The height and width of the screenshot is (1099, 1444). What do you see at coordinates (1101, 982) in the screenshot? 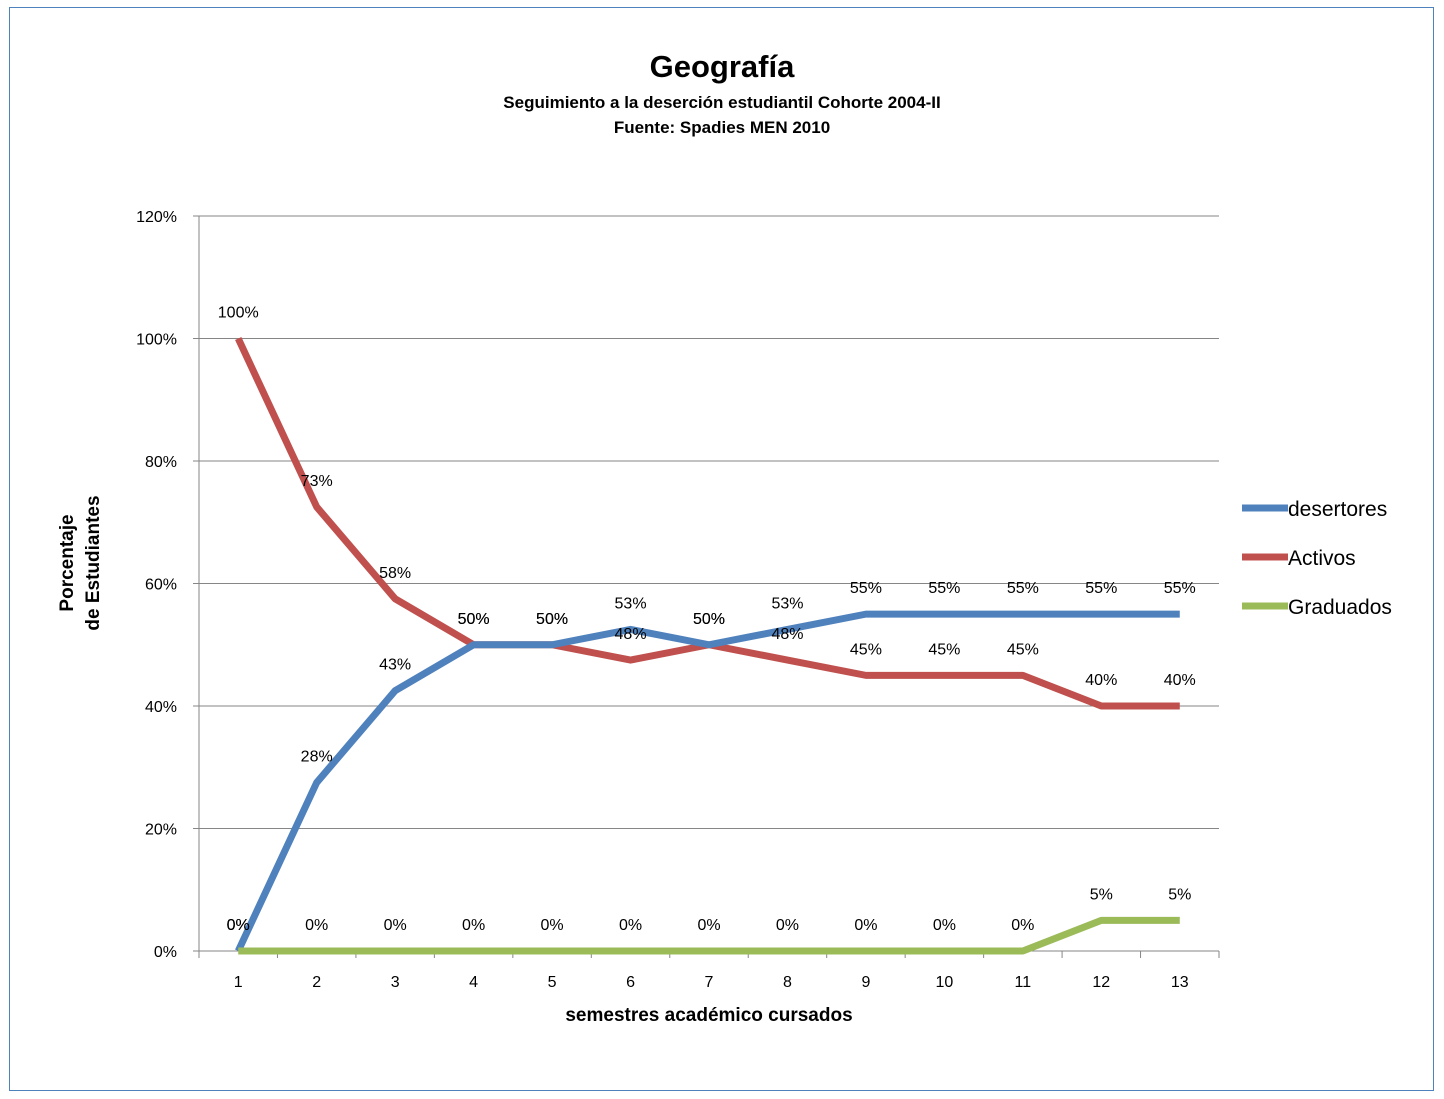
I see `x-tick-label: 12` at bounding box center [1101, 982].